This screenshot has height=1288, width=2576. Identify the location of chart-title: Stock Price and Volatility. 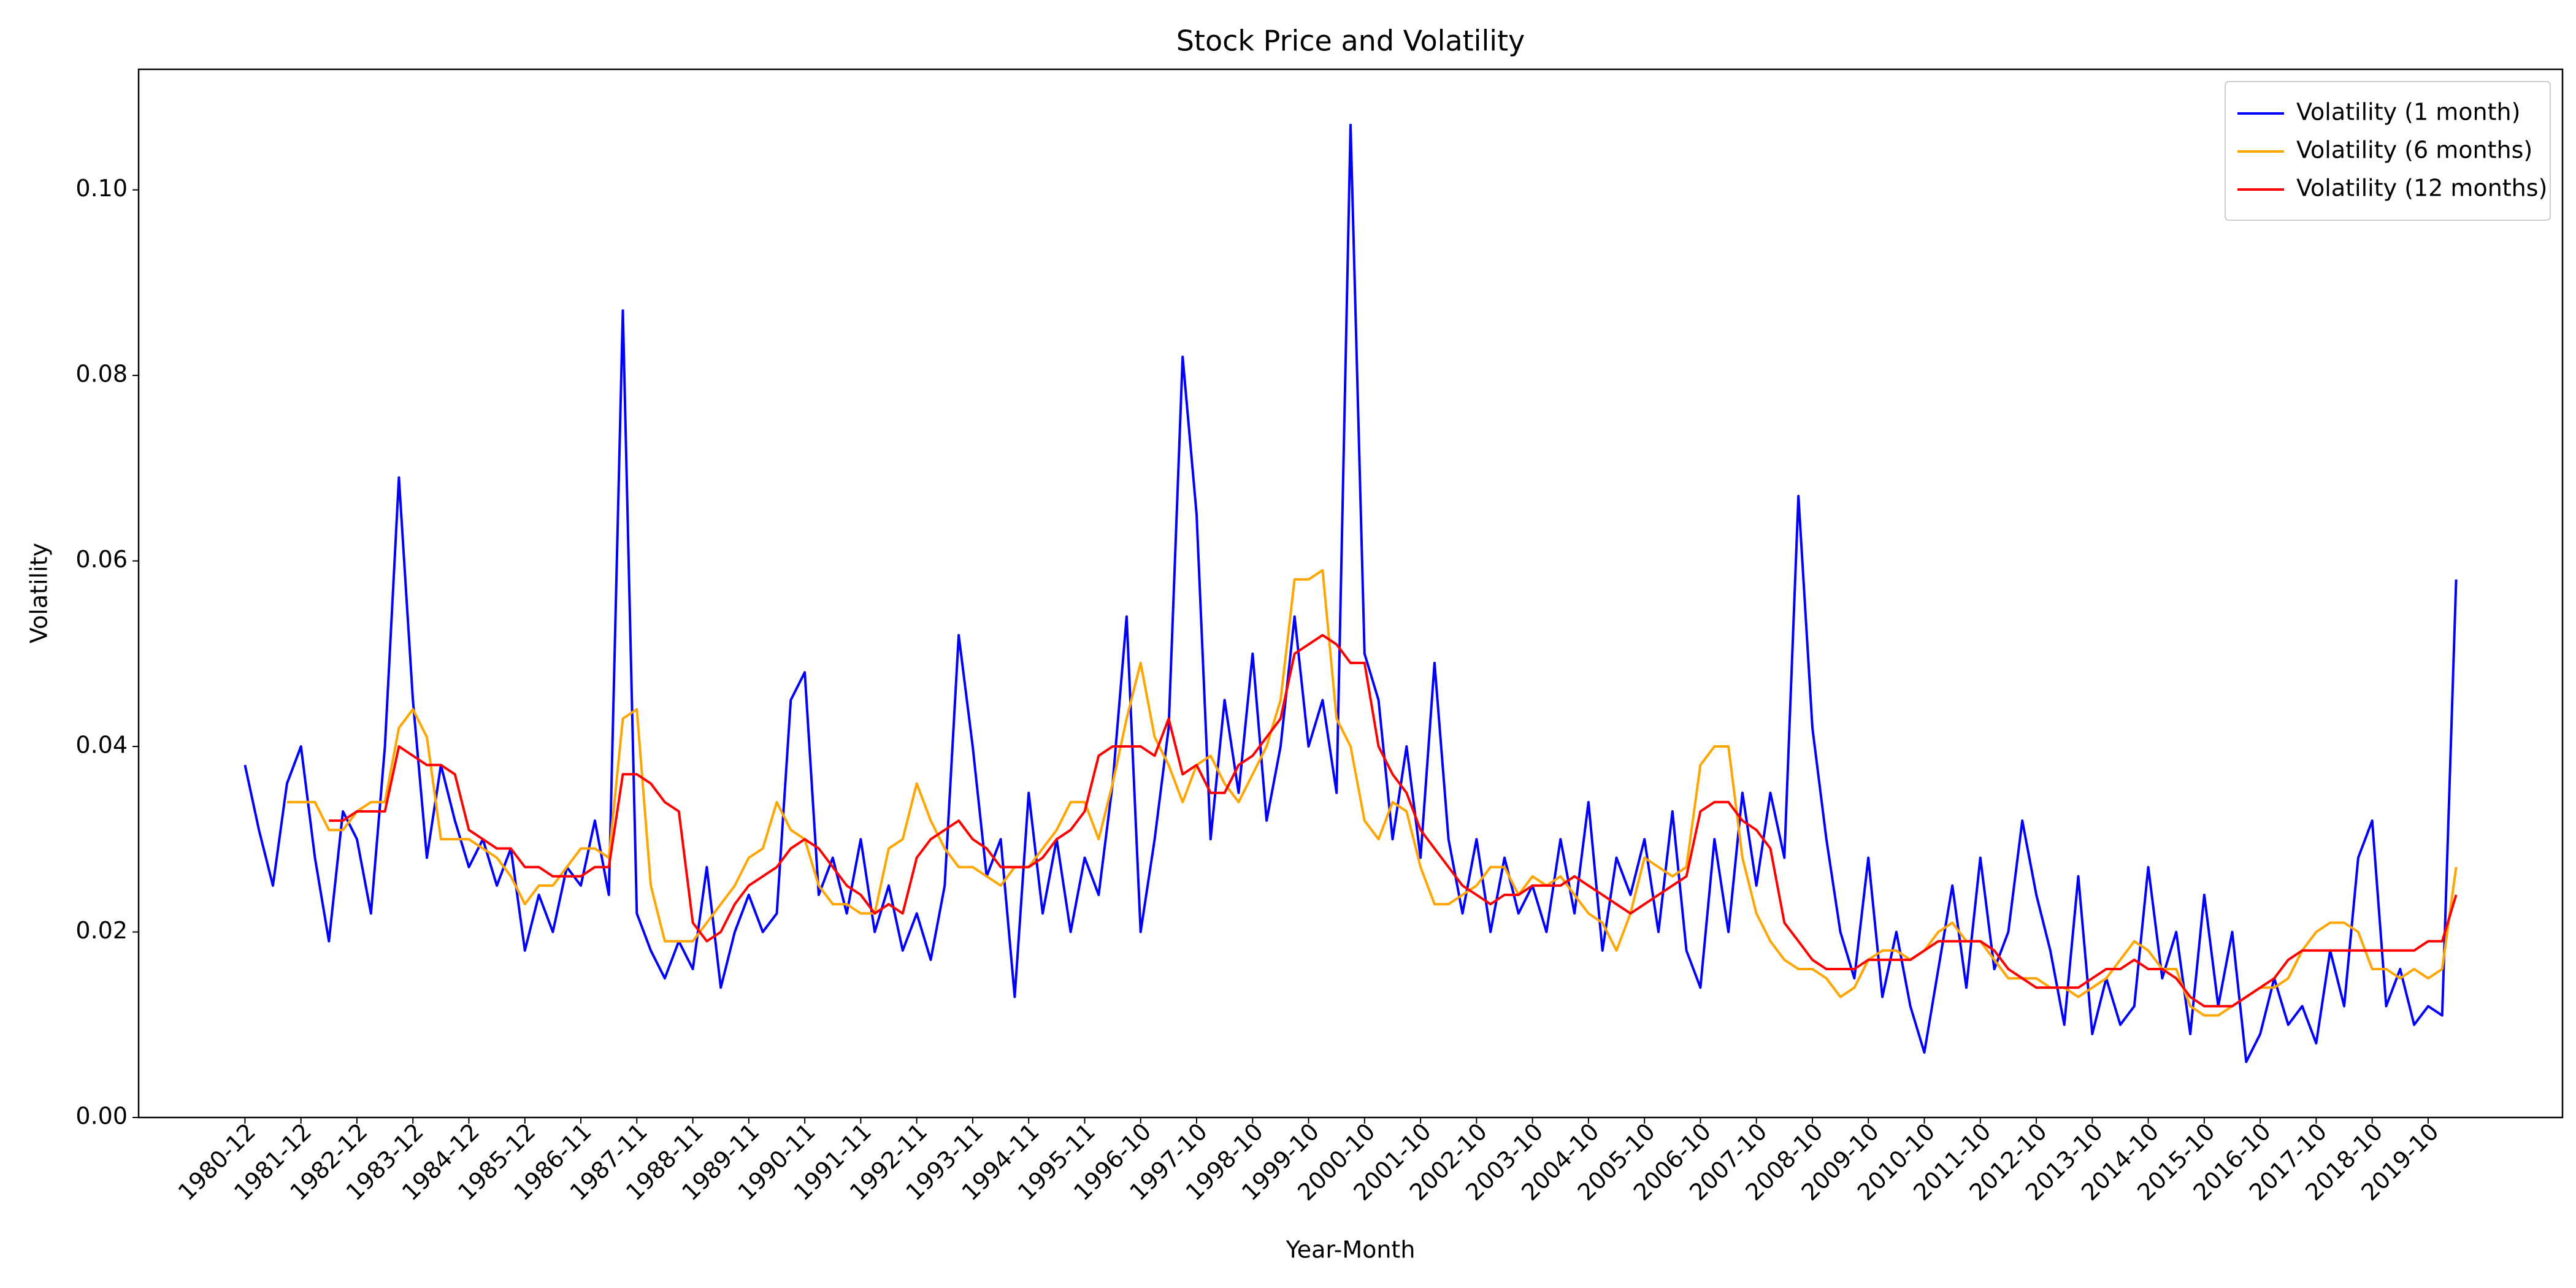
(1350, 41).